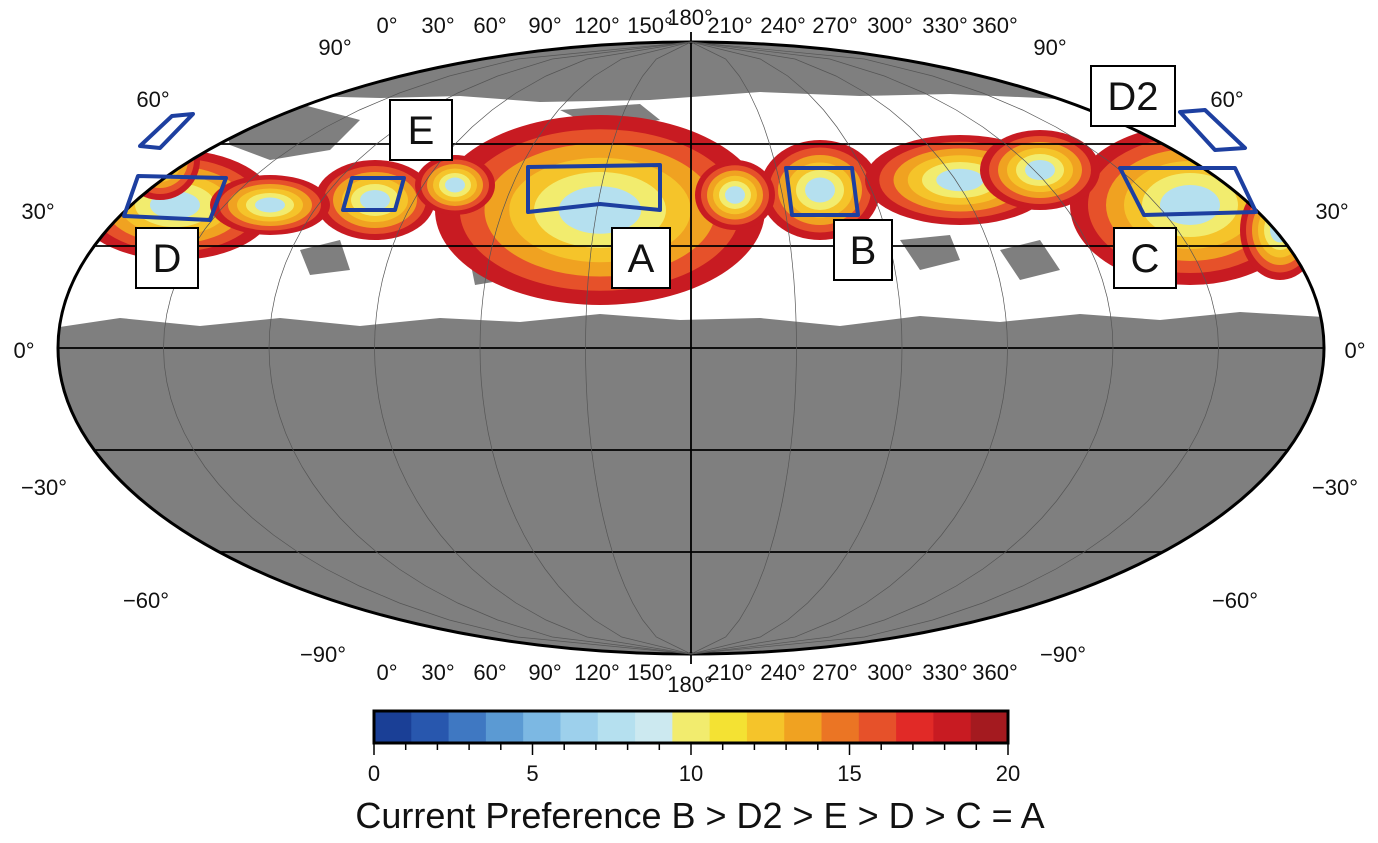  What do you see at coordinates (152, 99) in the screenshot?
I see `latitude-label-left: 60°` at bounding box center [152, 99].